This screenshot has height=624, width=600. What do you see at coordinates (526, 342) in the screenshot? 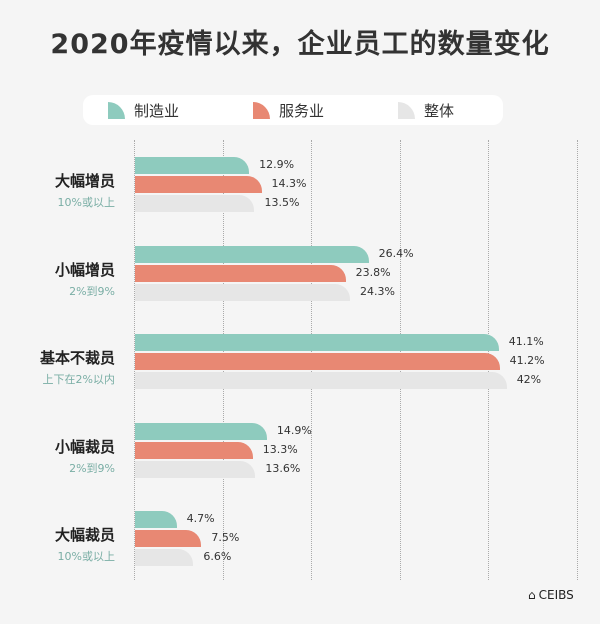
I see `value-label: 41.1%` at bounding box center [526, 342].